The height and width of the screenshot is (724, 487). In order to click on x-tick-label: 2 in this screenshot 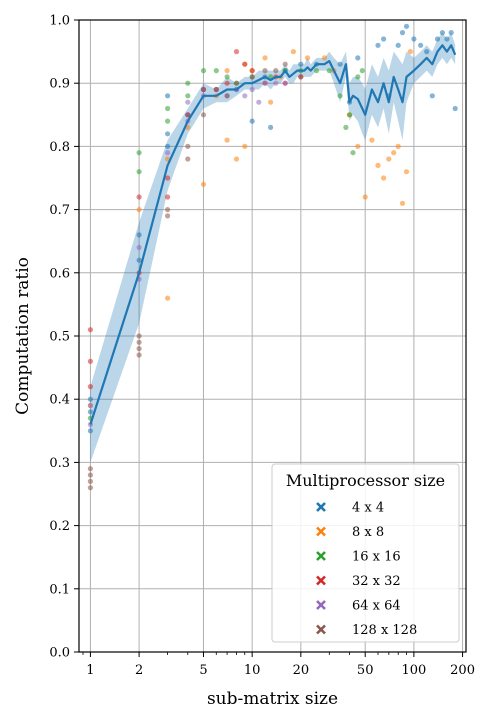, I will do `click(139, 670)`.